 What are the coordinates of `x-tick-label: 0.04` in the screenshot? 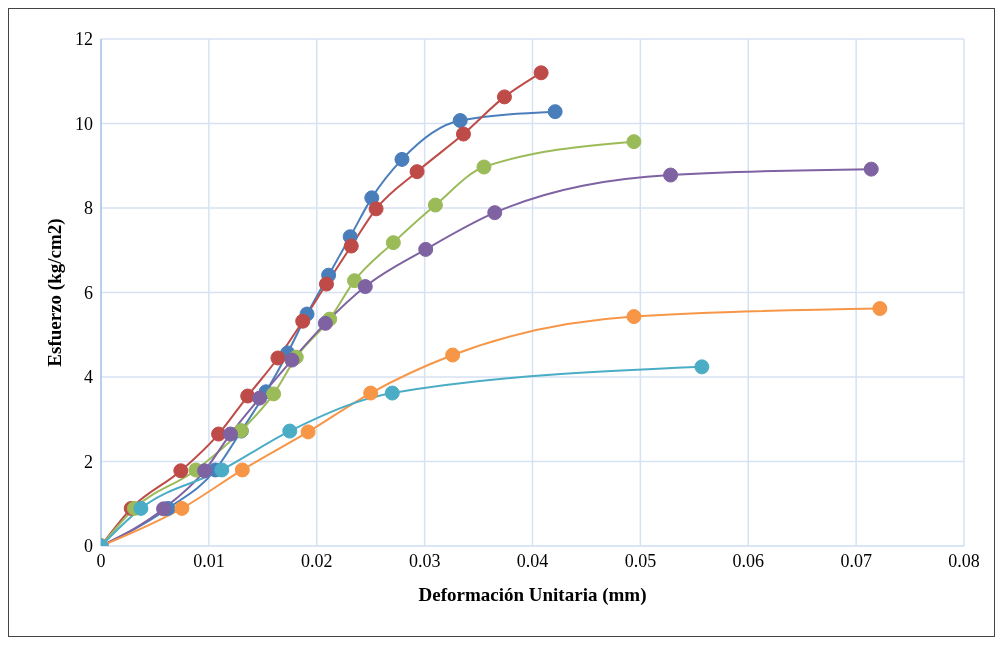 It's located at (532, 560).